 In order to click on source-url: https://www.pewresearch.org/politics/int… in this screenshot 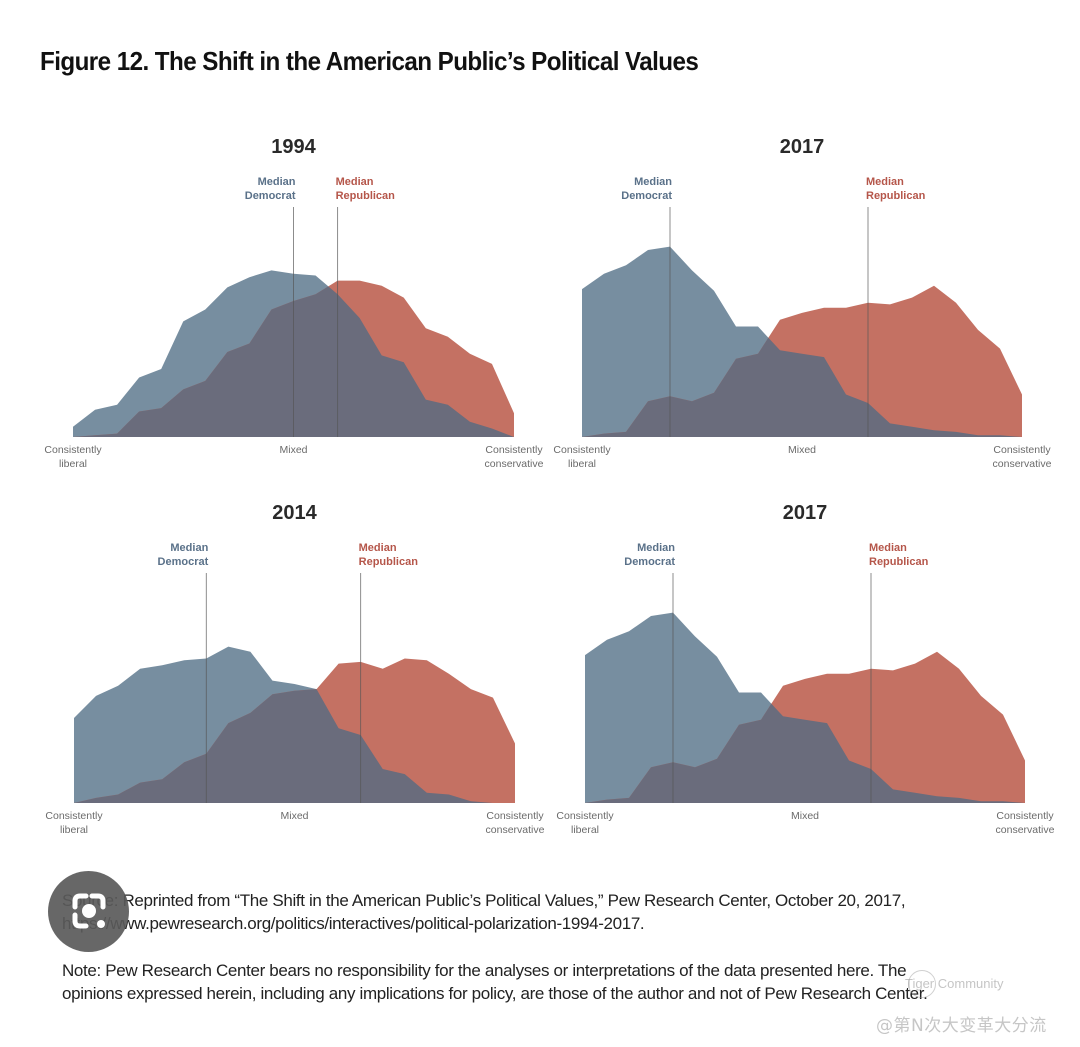, I will do `click(353, 923)`.